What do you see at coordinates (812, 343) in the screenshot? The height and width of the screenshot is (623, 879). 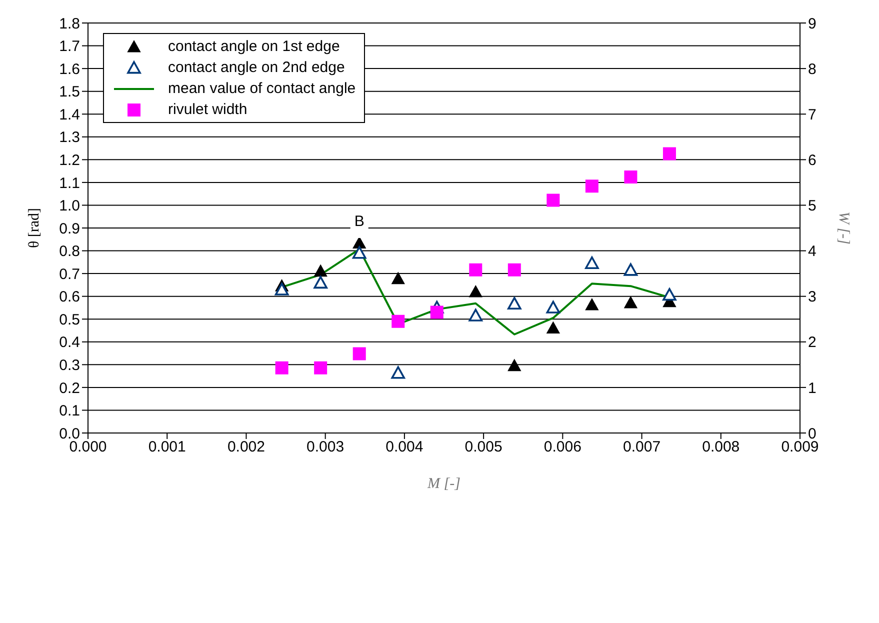 I see `y2-tick-label: 2` at bounding box center [812, 343].